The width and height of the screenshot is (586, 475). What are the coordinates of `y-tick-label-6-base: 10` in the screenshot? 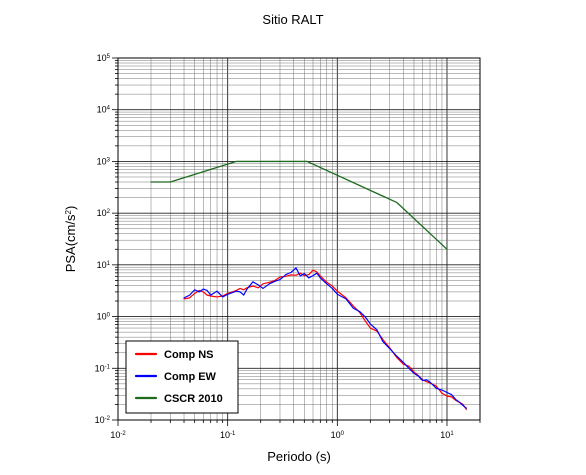 It's located at (102, 110).